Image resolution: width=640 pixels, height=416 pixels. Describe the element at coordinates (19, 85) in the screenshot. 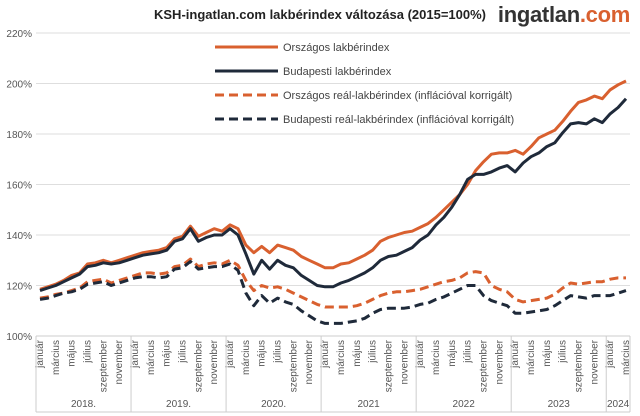

I see `y-tick-label: 200%` at that location.